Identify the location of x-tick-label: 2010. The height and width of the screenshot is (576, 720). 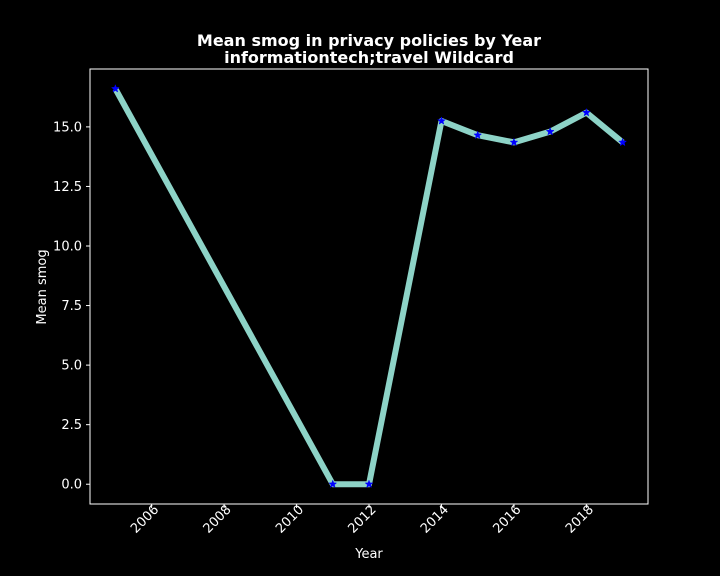
(290, 520).